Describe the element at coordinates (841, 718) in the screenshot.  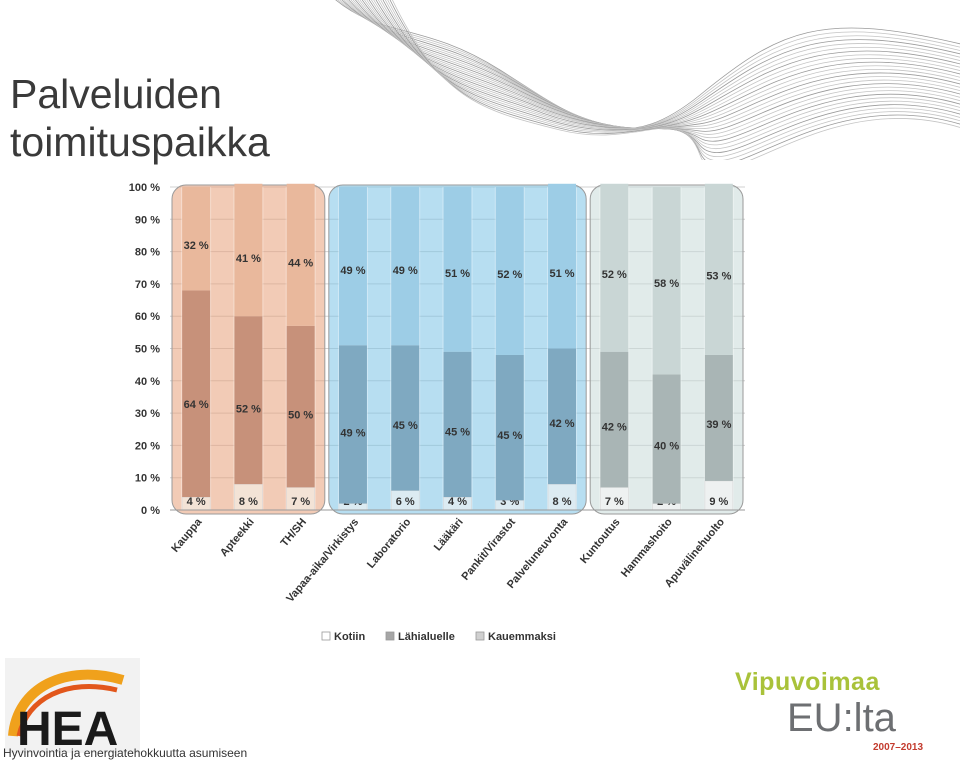
I see `eu-logo-line-2: EU:lta` at that location.